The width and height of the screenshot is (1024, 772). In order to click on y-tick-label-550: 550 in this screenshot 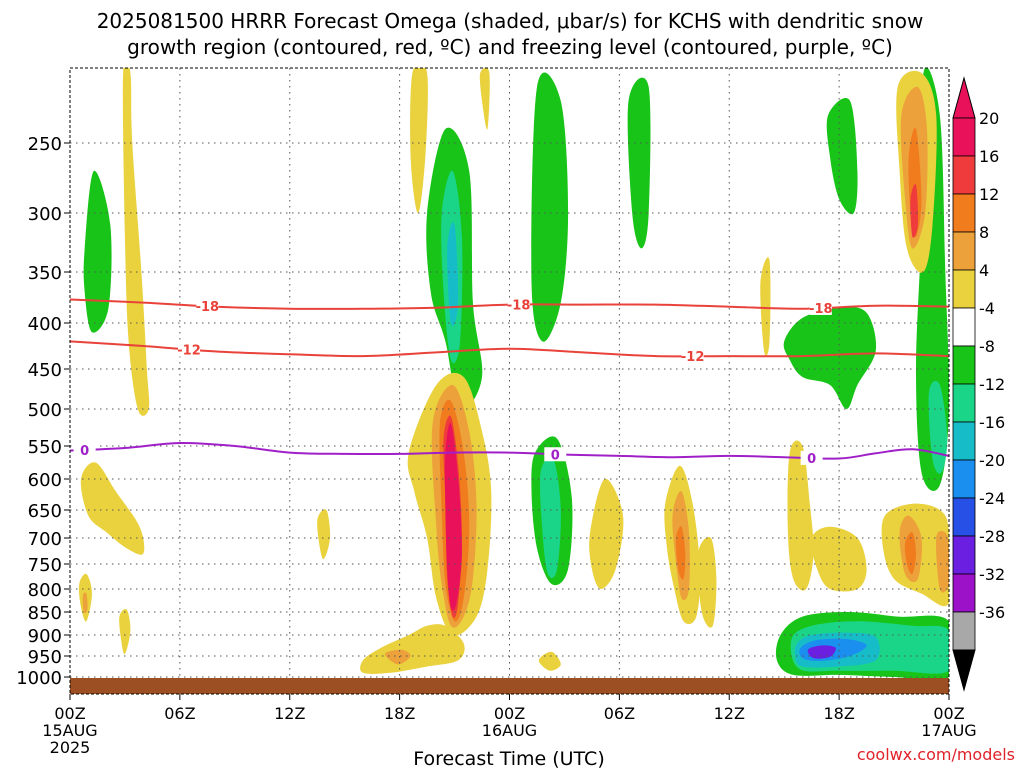, I will do `click(45, 447)`.